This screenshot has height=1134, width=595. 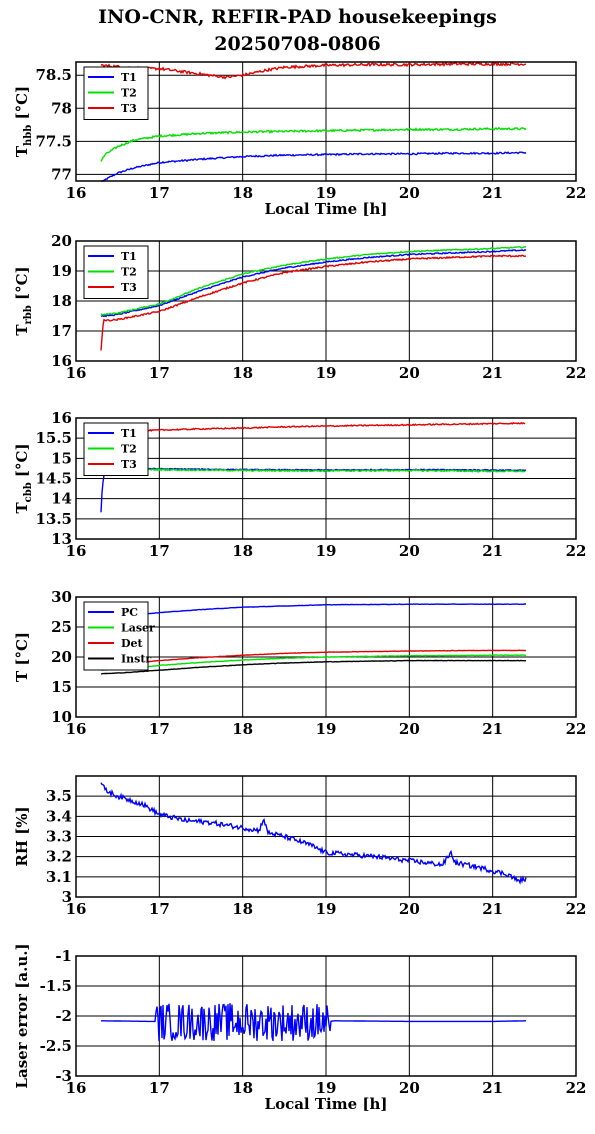 I want to click on y-axis-label: RH [%], so click(x=22, y=836).